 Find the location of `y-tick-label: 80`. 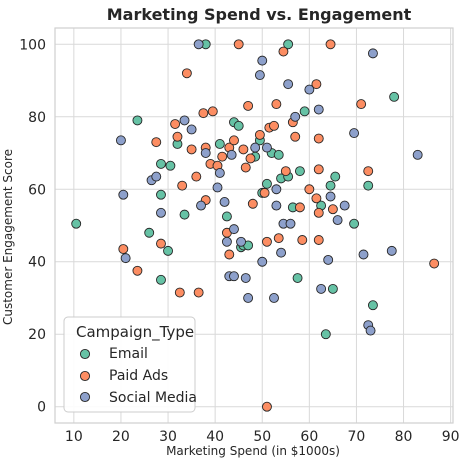

y-tick-label: 80 is located at coordinates (37, 118).